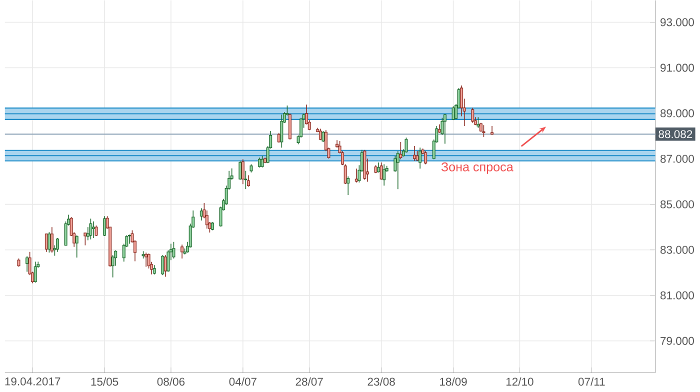 This screenshot has width=700, height=392. Describe the element at coordinates (677, 68) in the screenshot. I see `y-tick-label: 91.000` at that location.